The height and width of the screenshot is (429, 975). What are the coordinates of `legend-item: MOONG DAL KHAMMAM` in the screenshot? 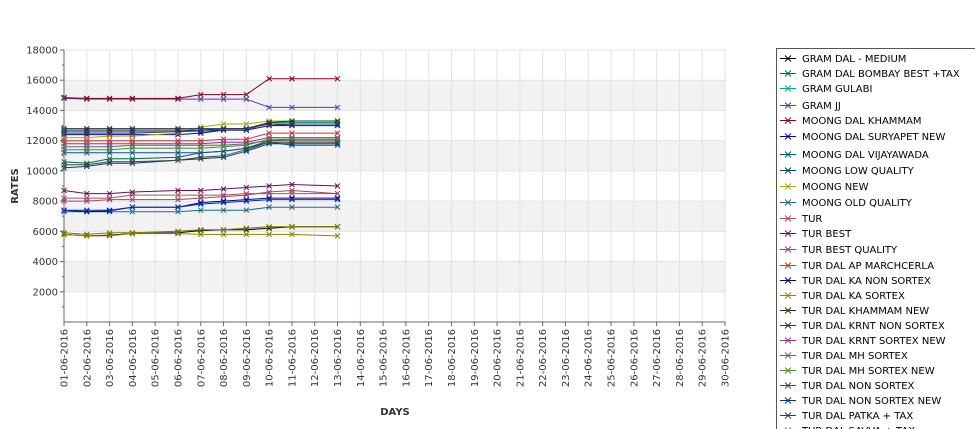 It's located at (851, 121).